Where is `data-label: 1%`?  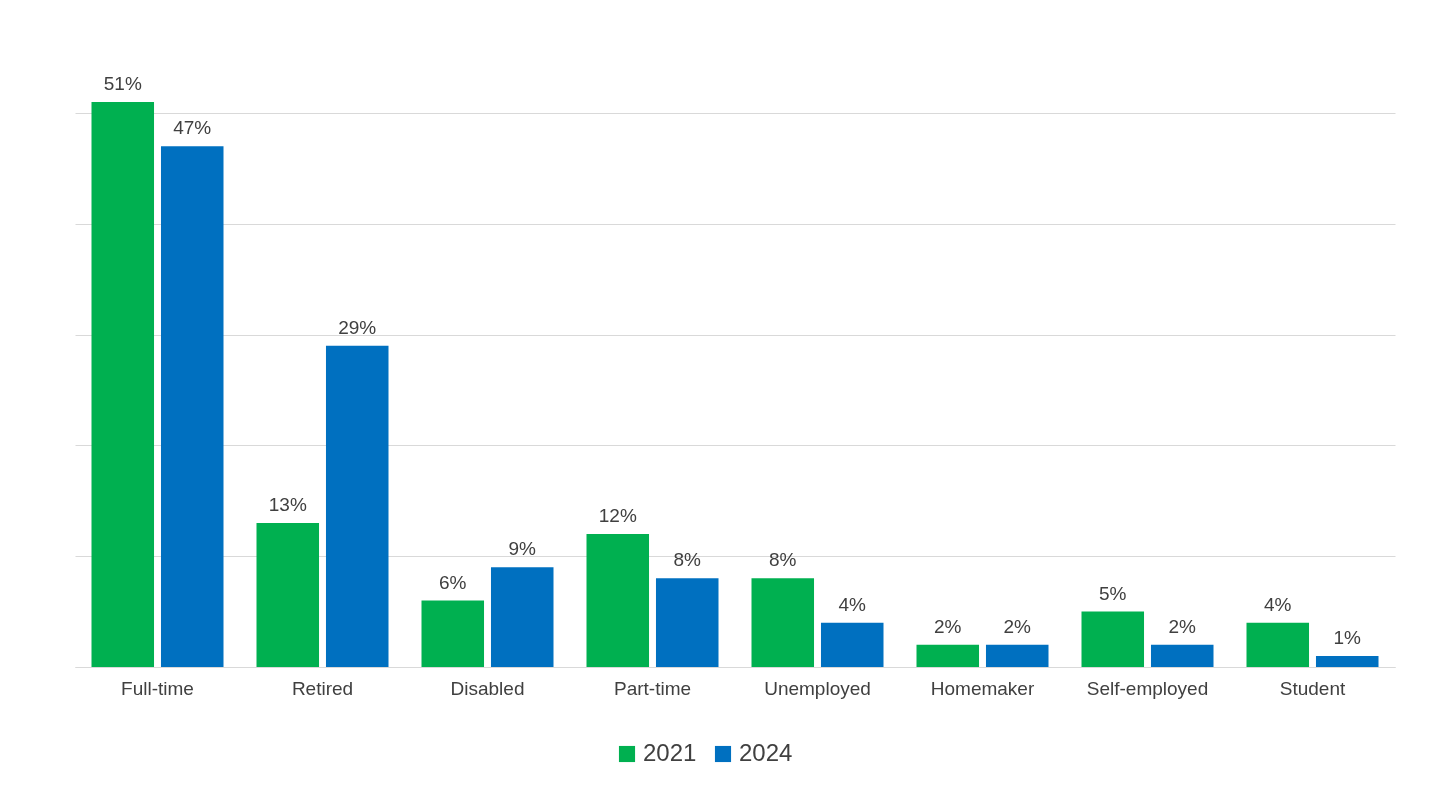
data-label: 1% is located at coordinates (1347, 637).